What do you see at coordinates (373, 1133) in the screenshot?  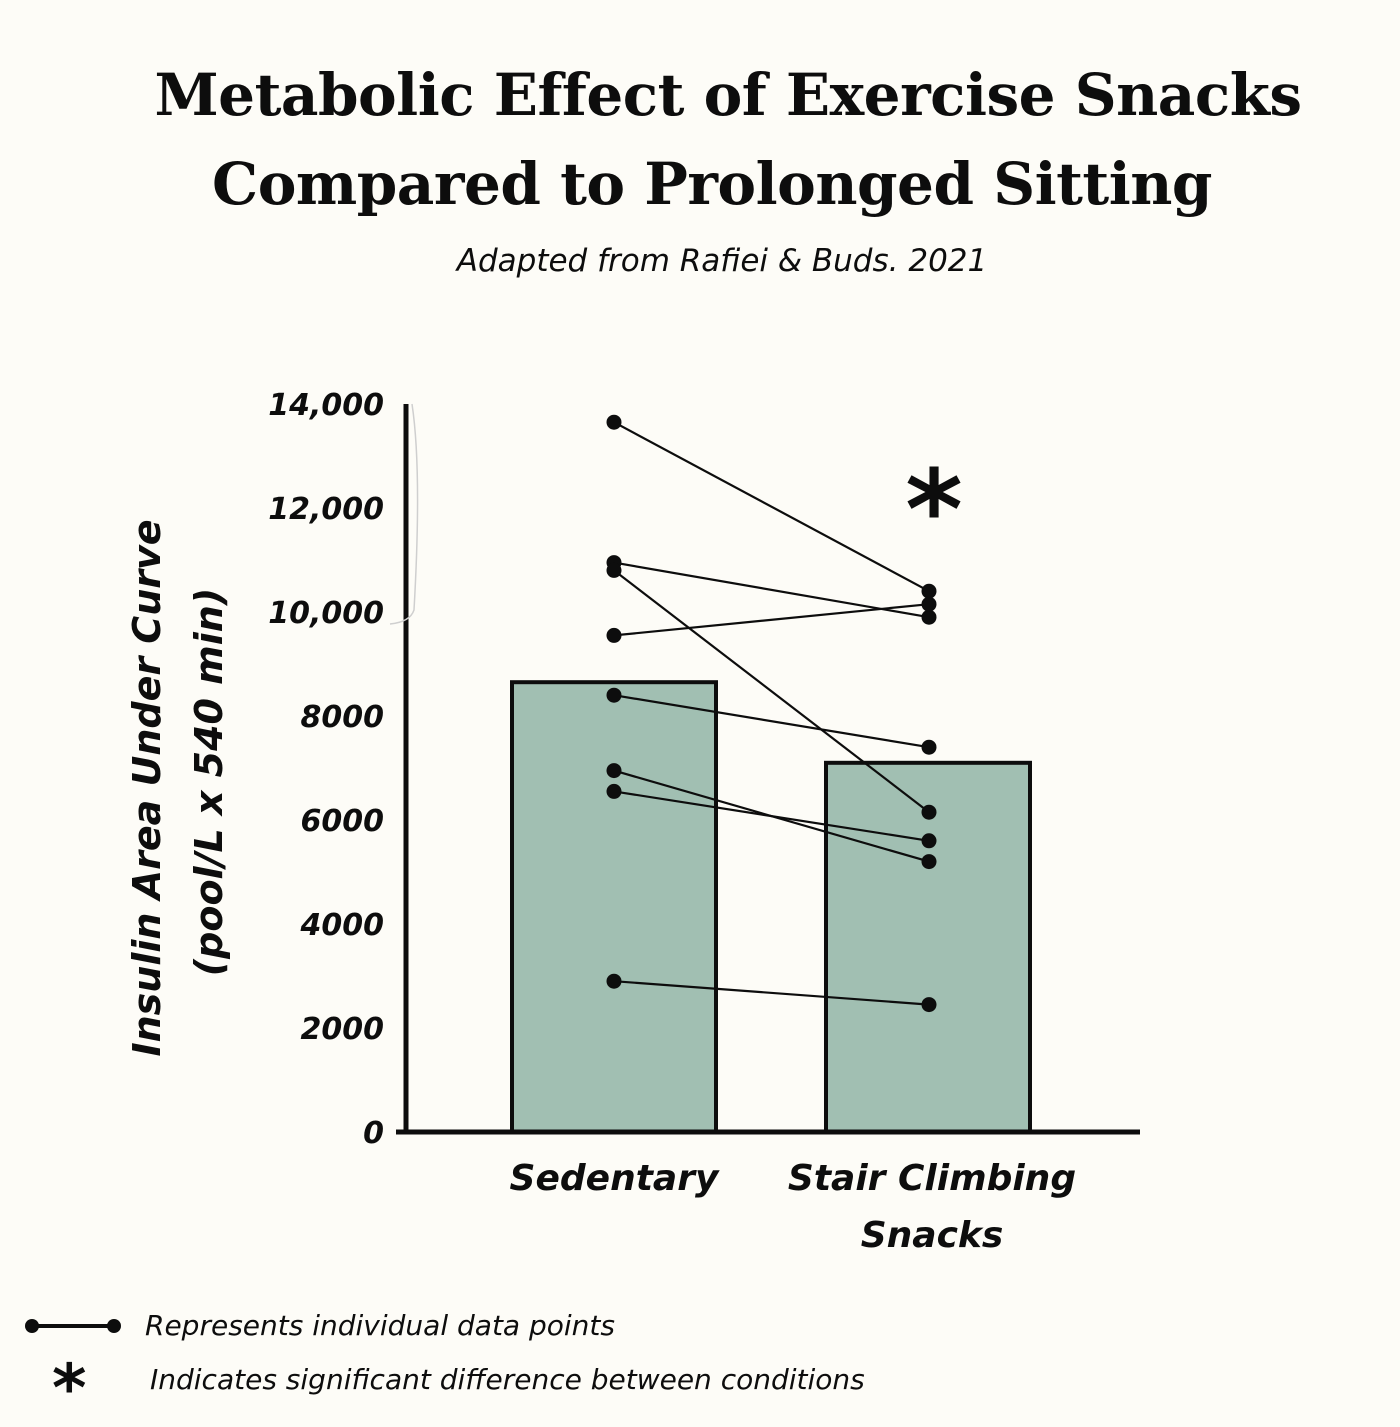 I see `y-tick-label: 0` at bounding box center [373, 1133].